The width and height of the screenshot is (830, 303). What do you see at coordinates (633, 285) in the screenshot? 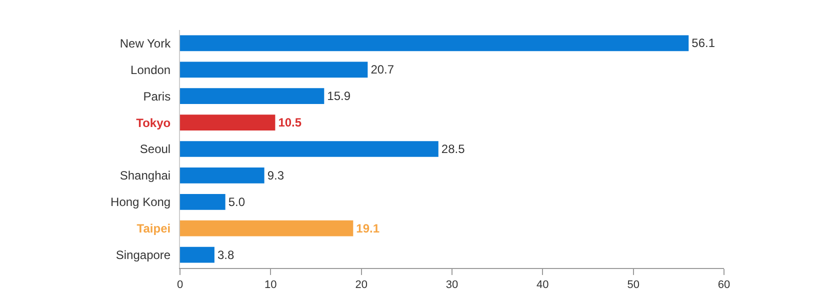
I see `x-tick-label: 50` at bounding box center [633, 285].